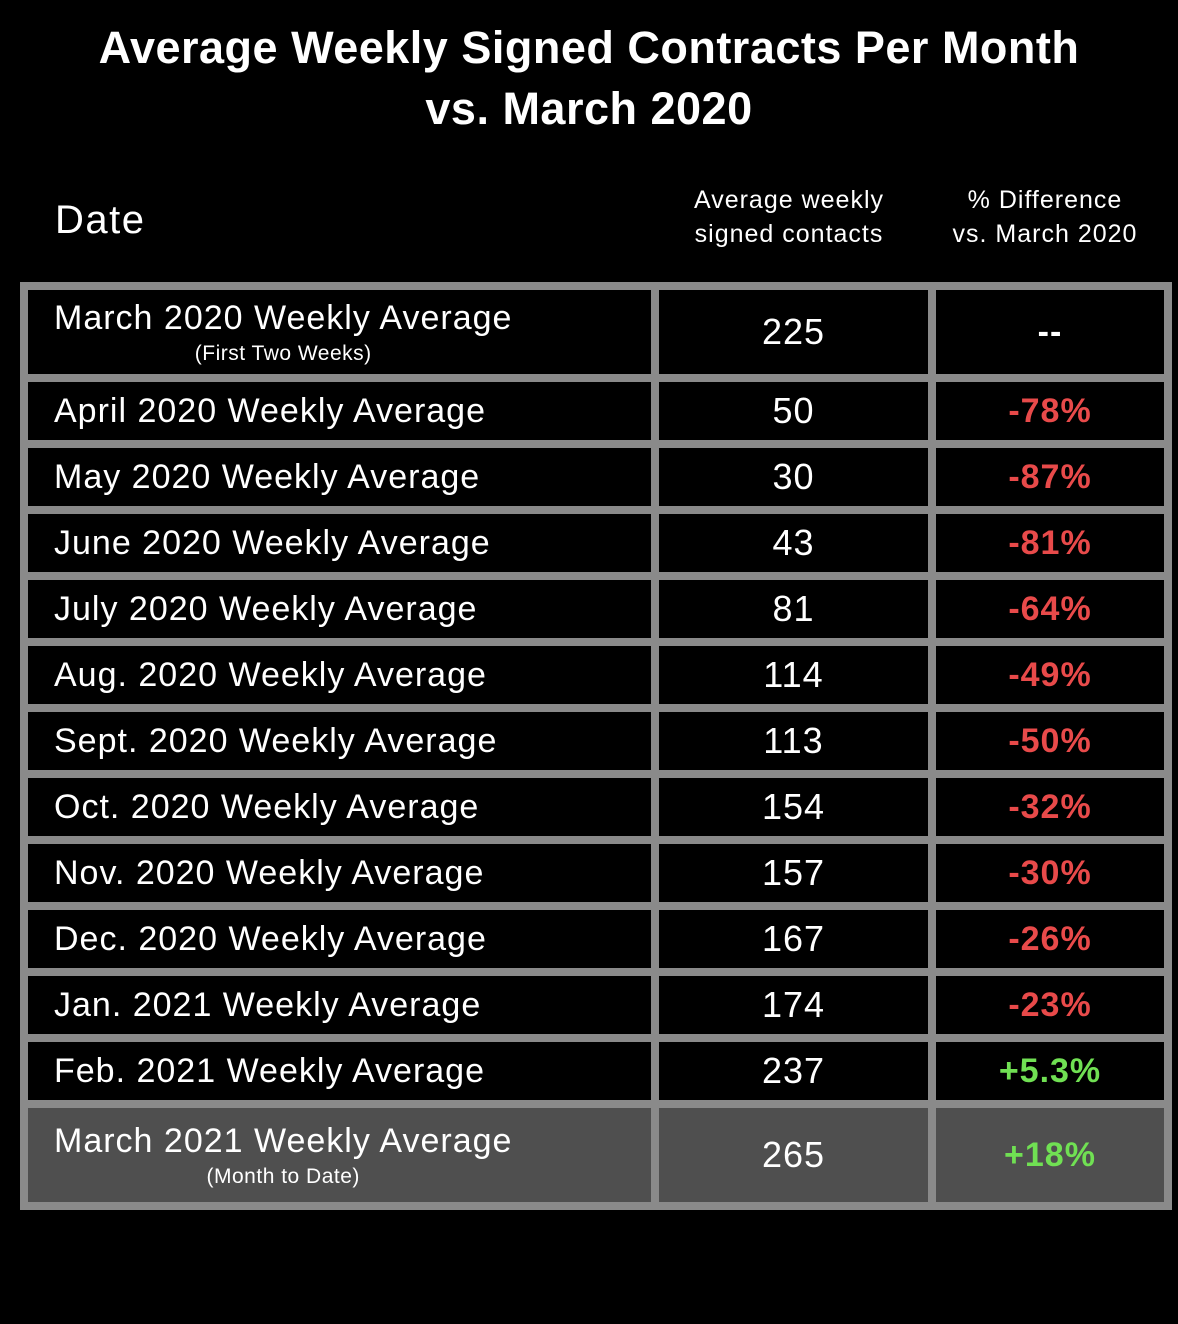 The width and height of the screenshot is (1178, 1324). Describe the element at coordinates (268, 1004) in the screenshot. I see `row-label: Jan. 2021 Weekly Average` at that location.